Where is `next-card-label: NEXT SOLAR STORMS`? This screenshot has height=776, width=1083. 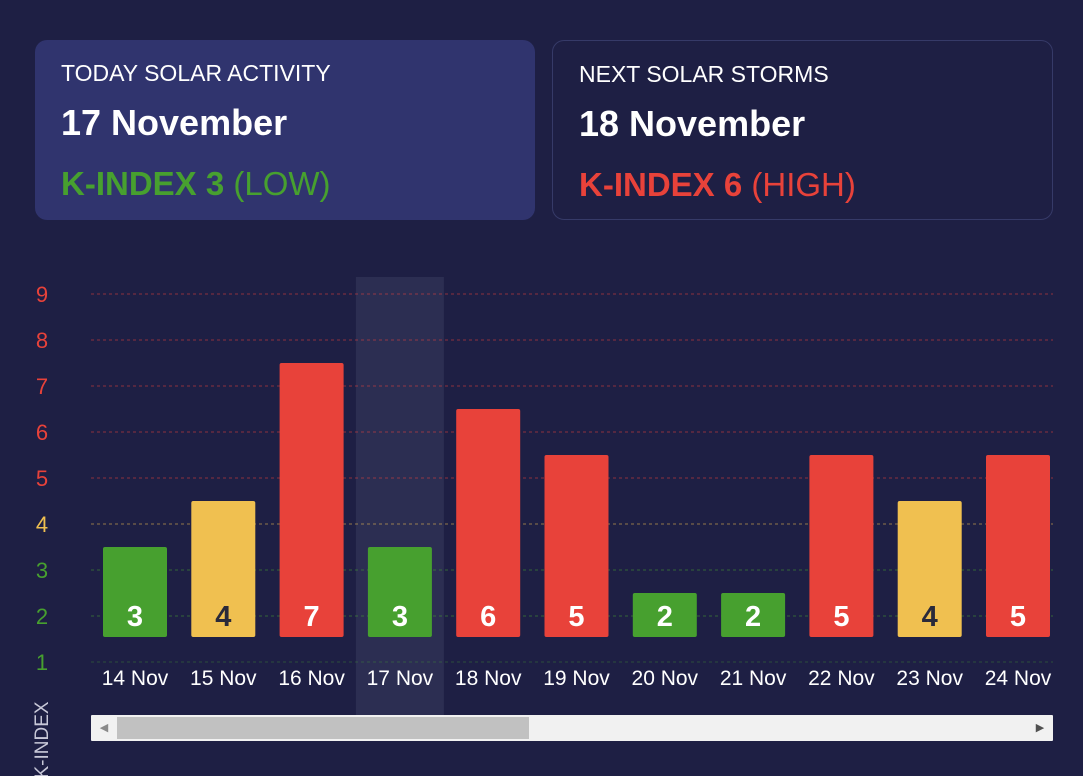 next-card-label: NEXT SOLAR STORMS is located at coordinates (704, 74).